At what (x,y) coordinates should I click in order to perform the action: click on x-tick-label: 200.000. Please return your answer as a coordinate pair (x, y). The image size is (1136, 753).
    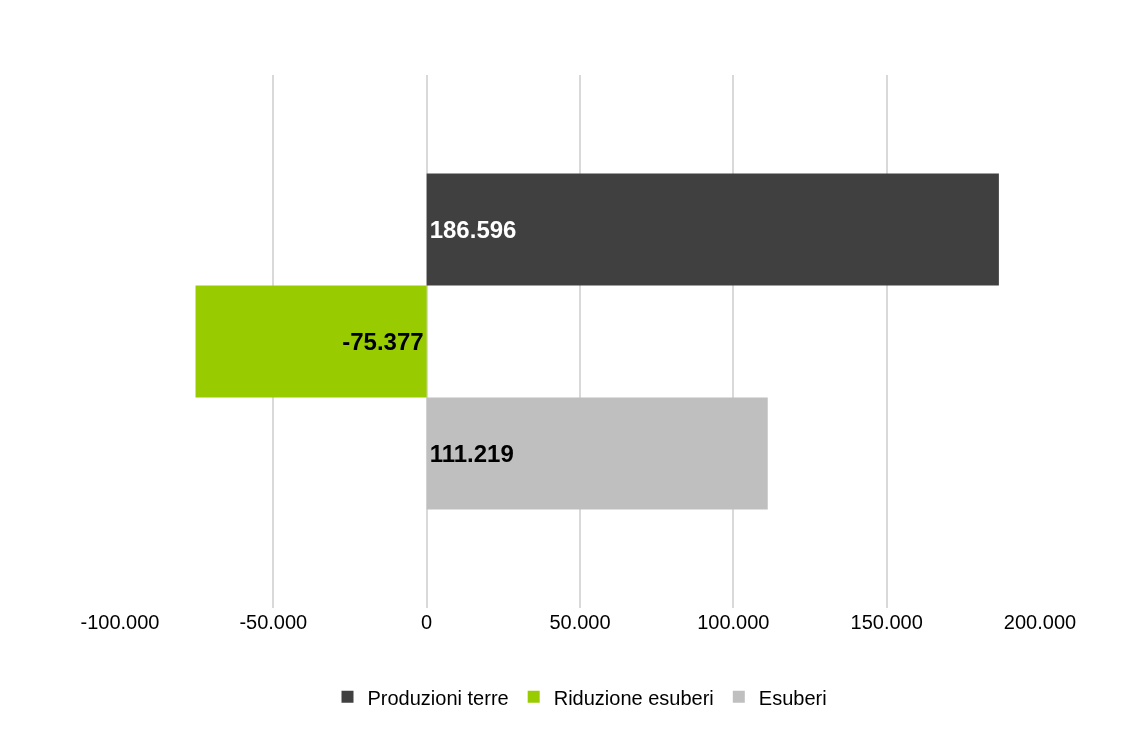
    Looking at the image, I should click on (1040, 622).